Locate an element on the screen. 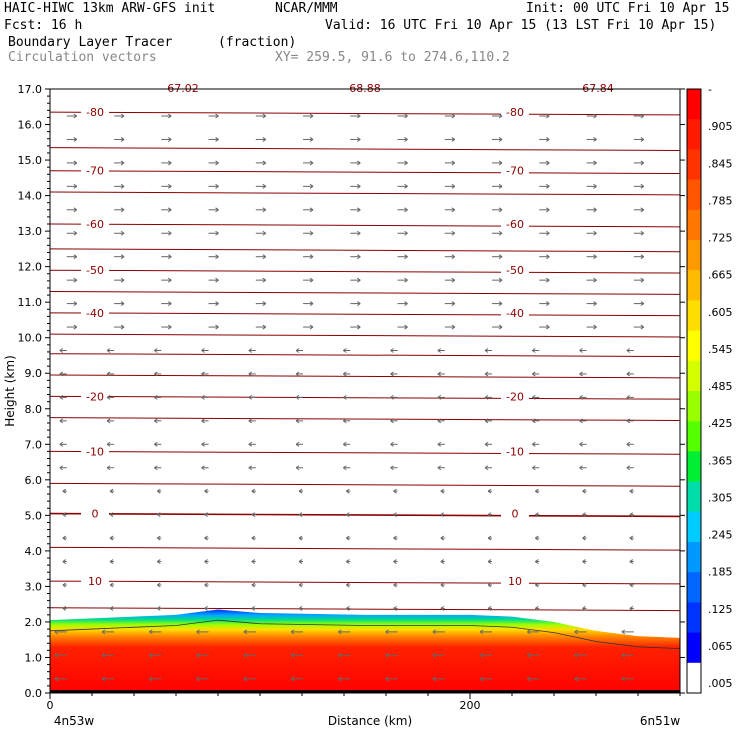  isotherm-label-left: 0 is located at coordinates (95, 514).